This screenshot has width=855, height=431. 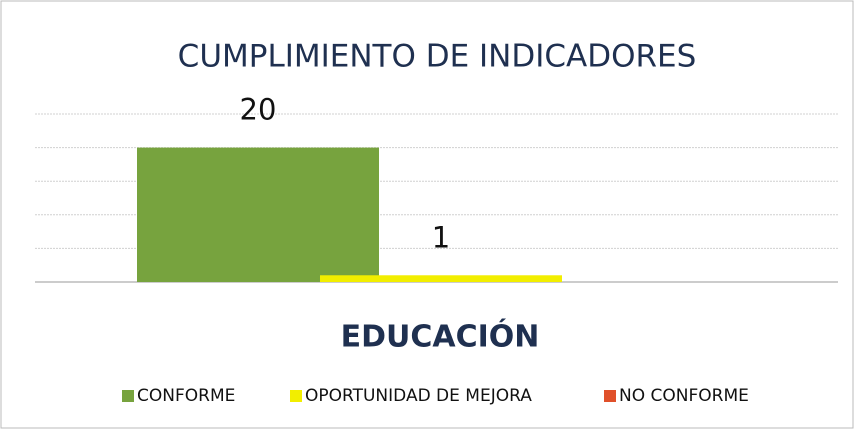 What do you see at coordinates (437, 57) in the screenshot?
I see `chart-title: CUMPLIMIENTO DE INDICADORES` at bounding box center [437, 57].